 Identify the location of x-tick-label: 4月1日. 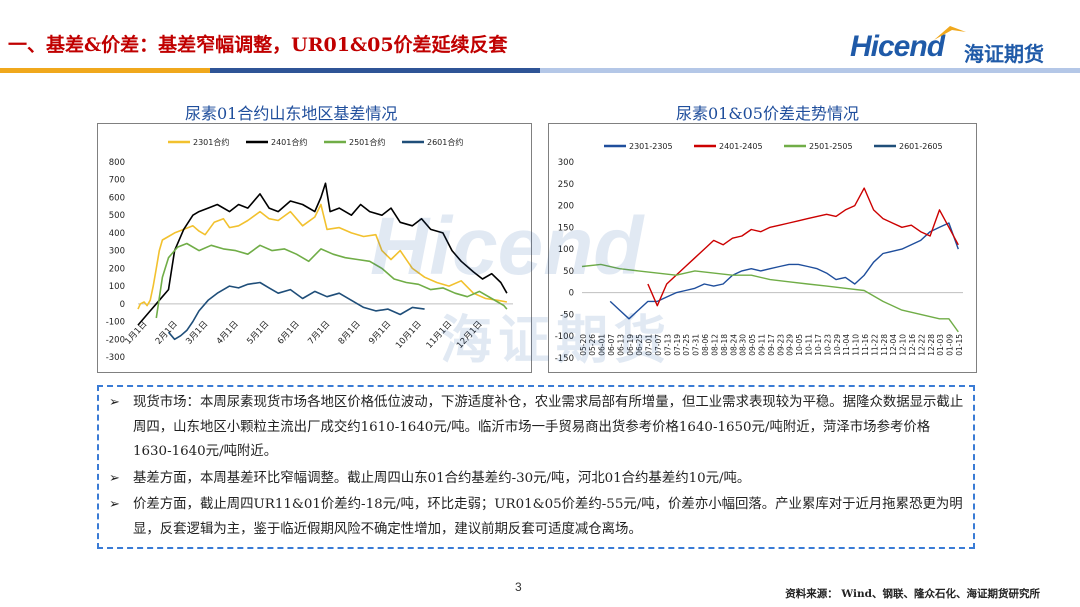
(228, 332).